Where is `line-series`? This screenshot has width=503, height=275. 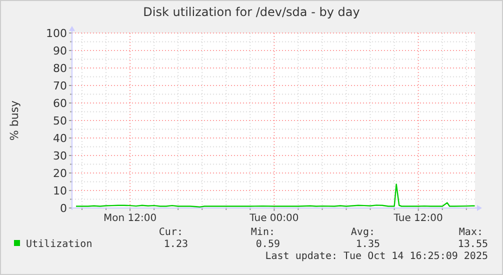 line-series is located at coordinates (275, 196).